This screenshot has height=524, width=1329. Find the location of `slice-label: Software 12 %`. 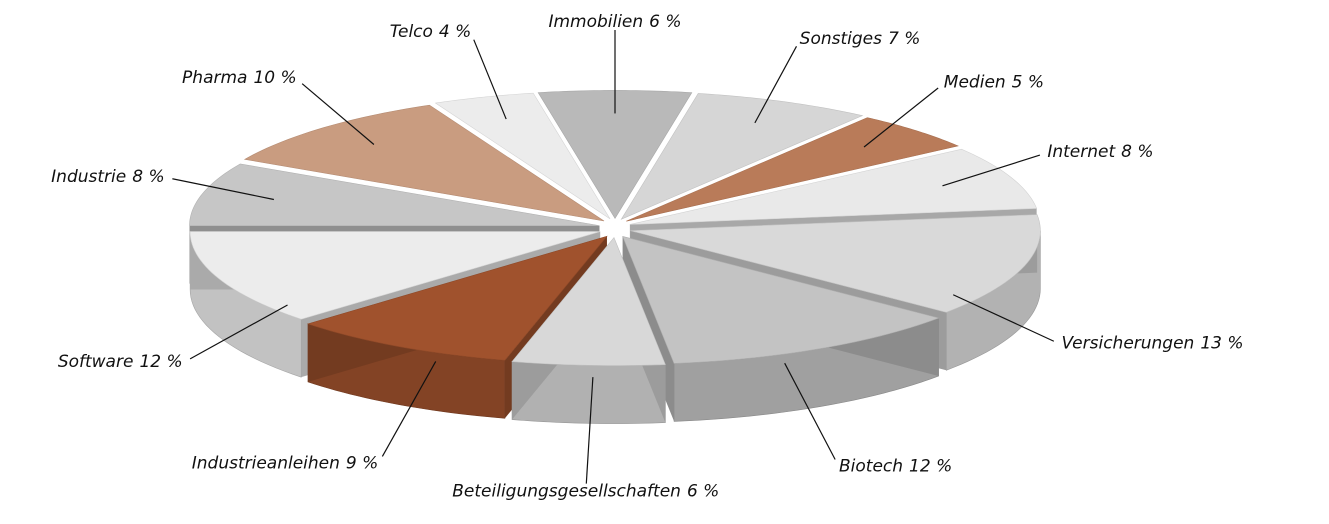

slice-label: Software 12 % is located at coordinates (120, 362).